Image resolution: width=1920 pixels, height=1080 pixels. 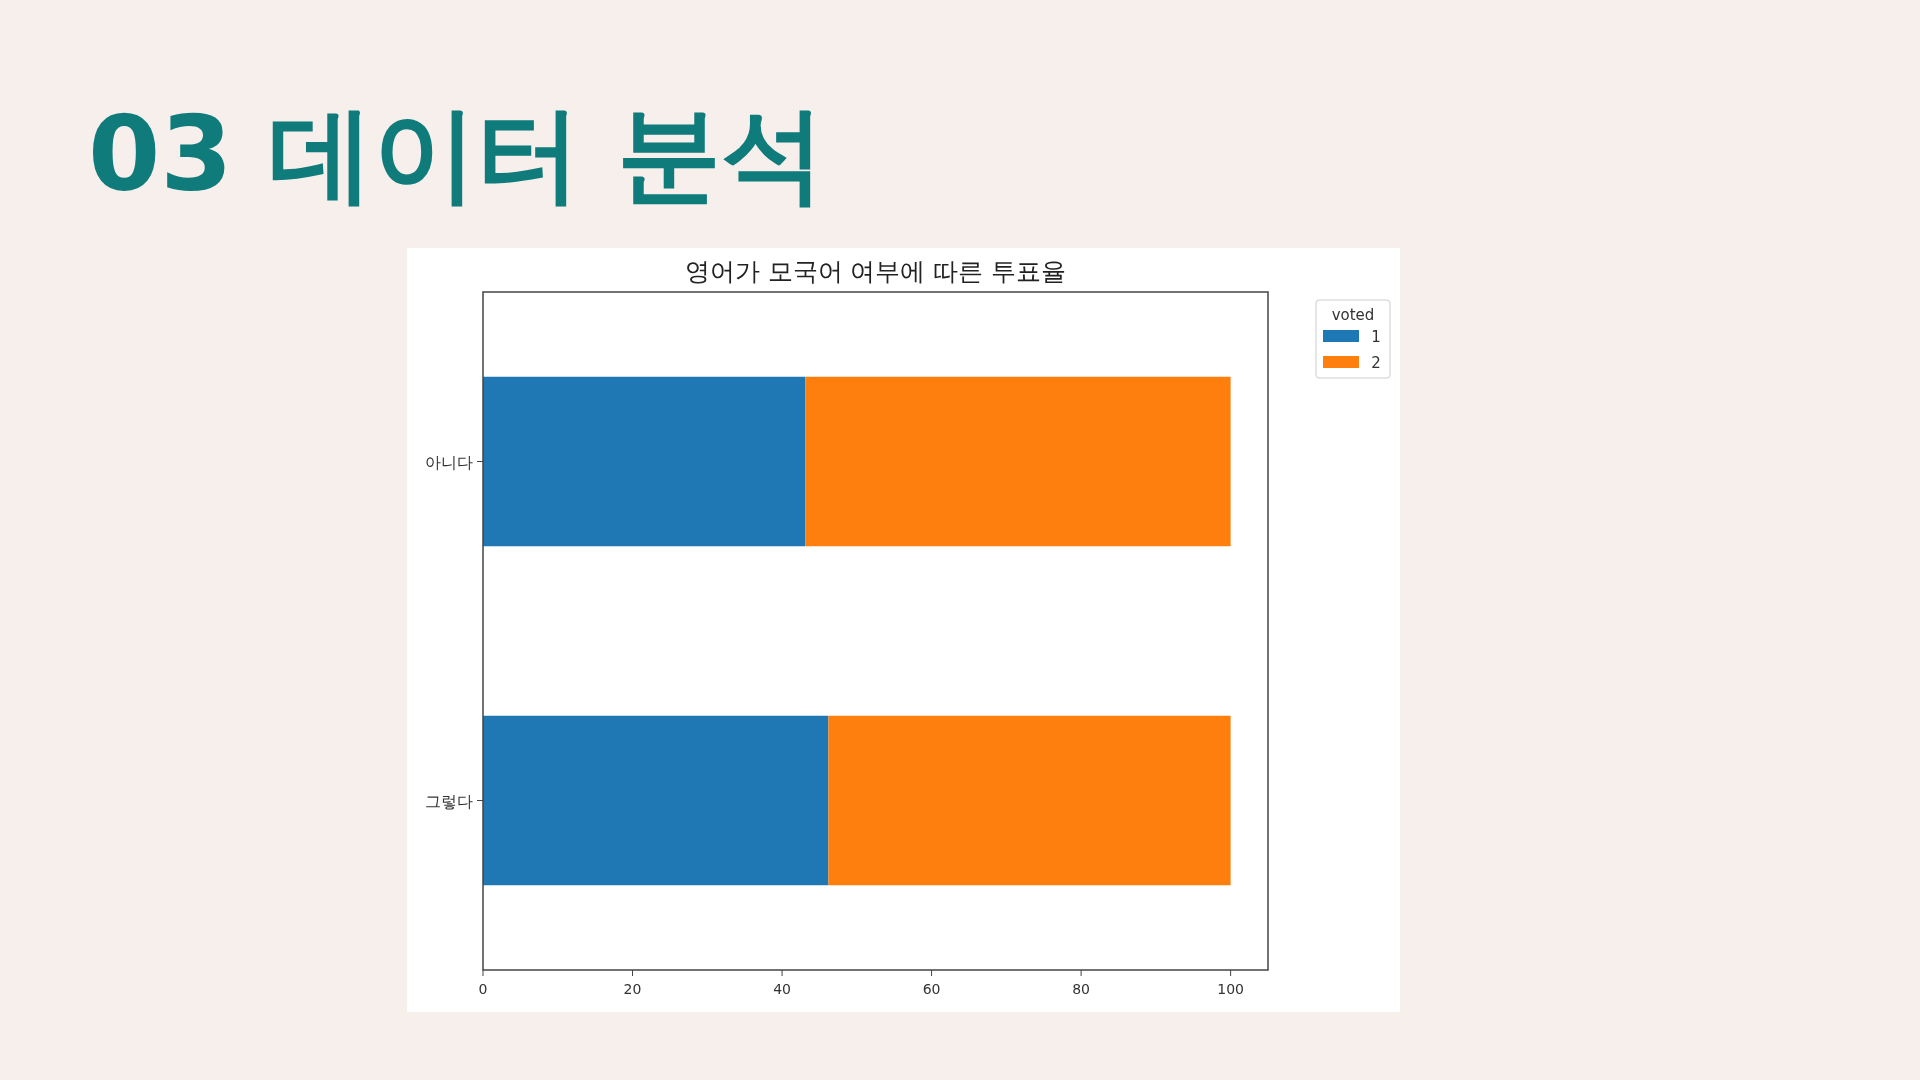 What do you see at coordinates (931, 989) in the screenshot?
I see `x-tick-label: 60` at bounding box center [931, 989].